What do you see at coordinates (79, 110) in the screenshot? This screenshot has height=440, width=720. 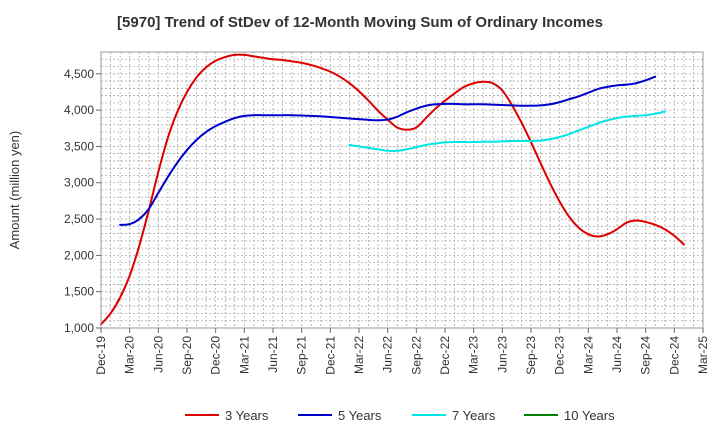 I see `y-tick-label: 4,000` at bounding box center [79, 110].